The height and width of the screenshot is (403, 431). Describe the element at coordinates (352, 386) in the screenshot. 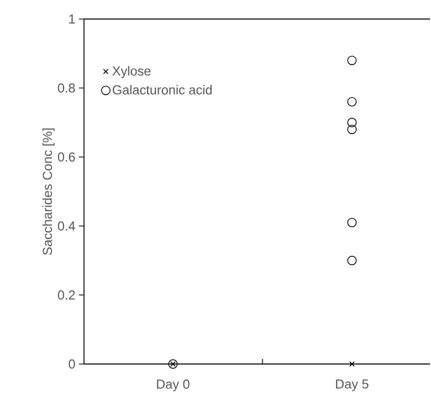

I see `x-tick-label: Day 5` at that location.